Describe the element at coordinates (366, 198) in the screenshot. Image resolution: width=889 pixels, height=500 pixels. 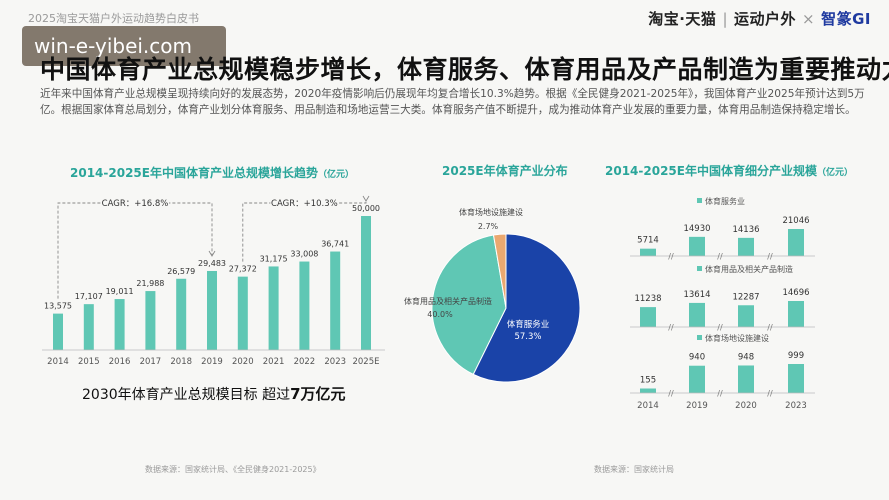
I see `arrow-icon` at that location.